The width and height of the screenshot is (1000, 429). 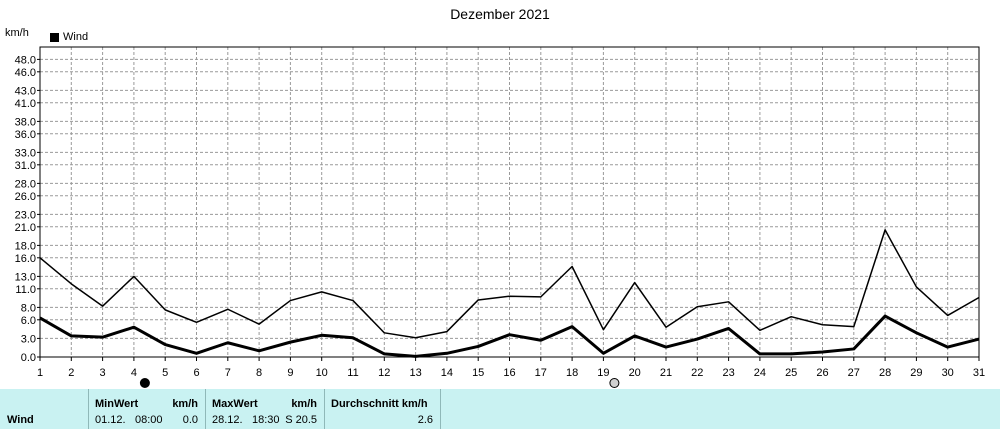 I want to click on y-tick-label: 21.0, so click(x=25, y=228).